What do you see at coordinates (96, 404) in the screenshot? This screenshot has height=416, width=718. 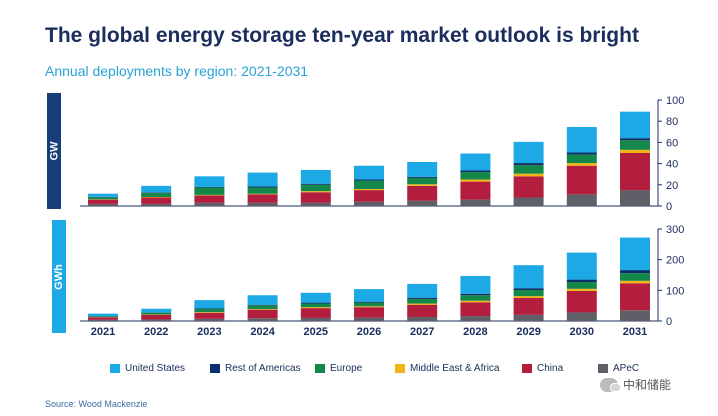 I see `source-note: Source: Wood Mackenzie` at bounding box center [96, 404].